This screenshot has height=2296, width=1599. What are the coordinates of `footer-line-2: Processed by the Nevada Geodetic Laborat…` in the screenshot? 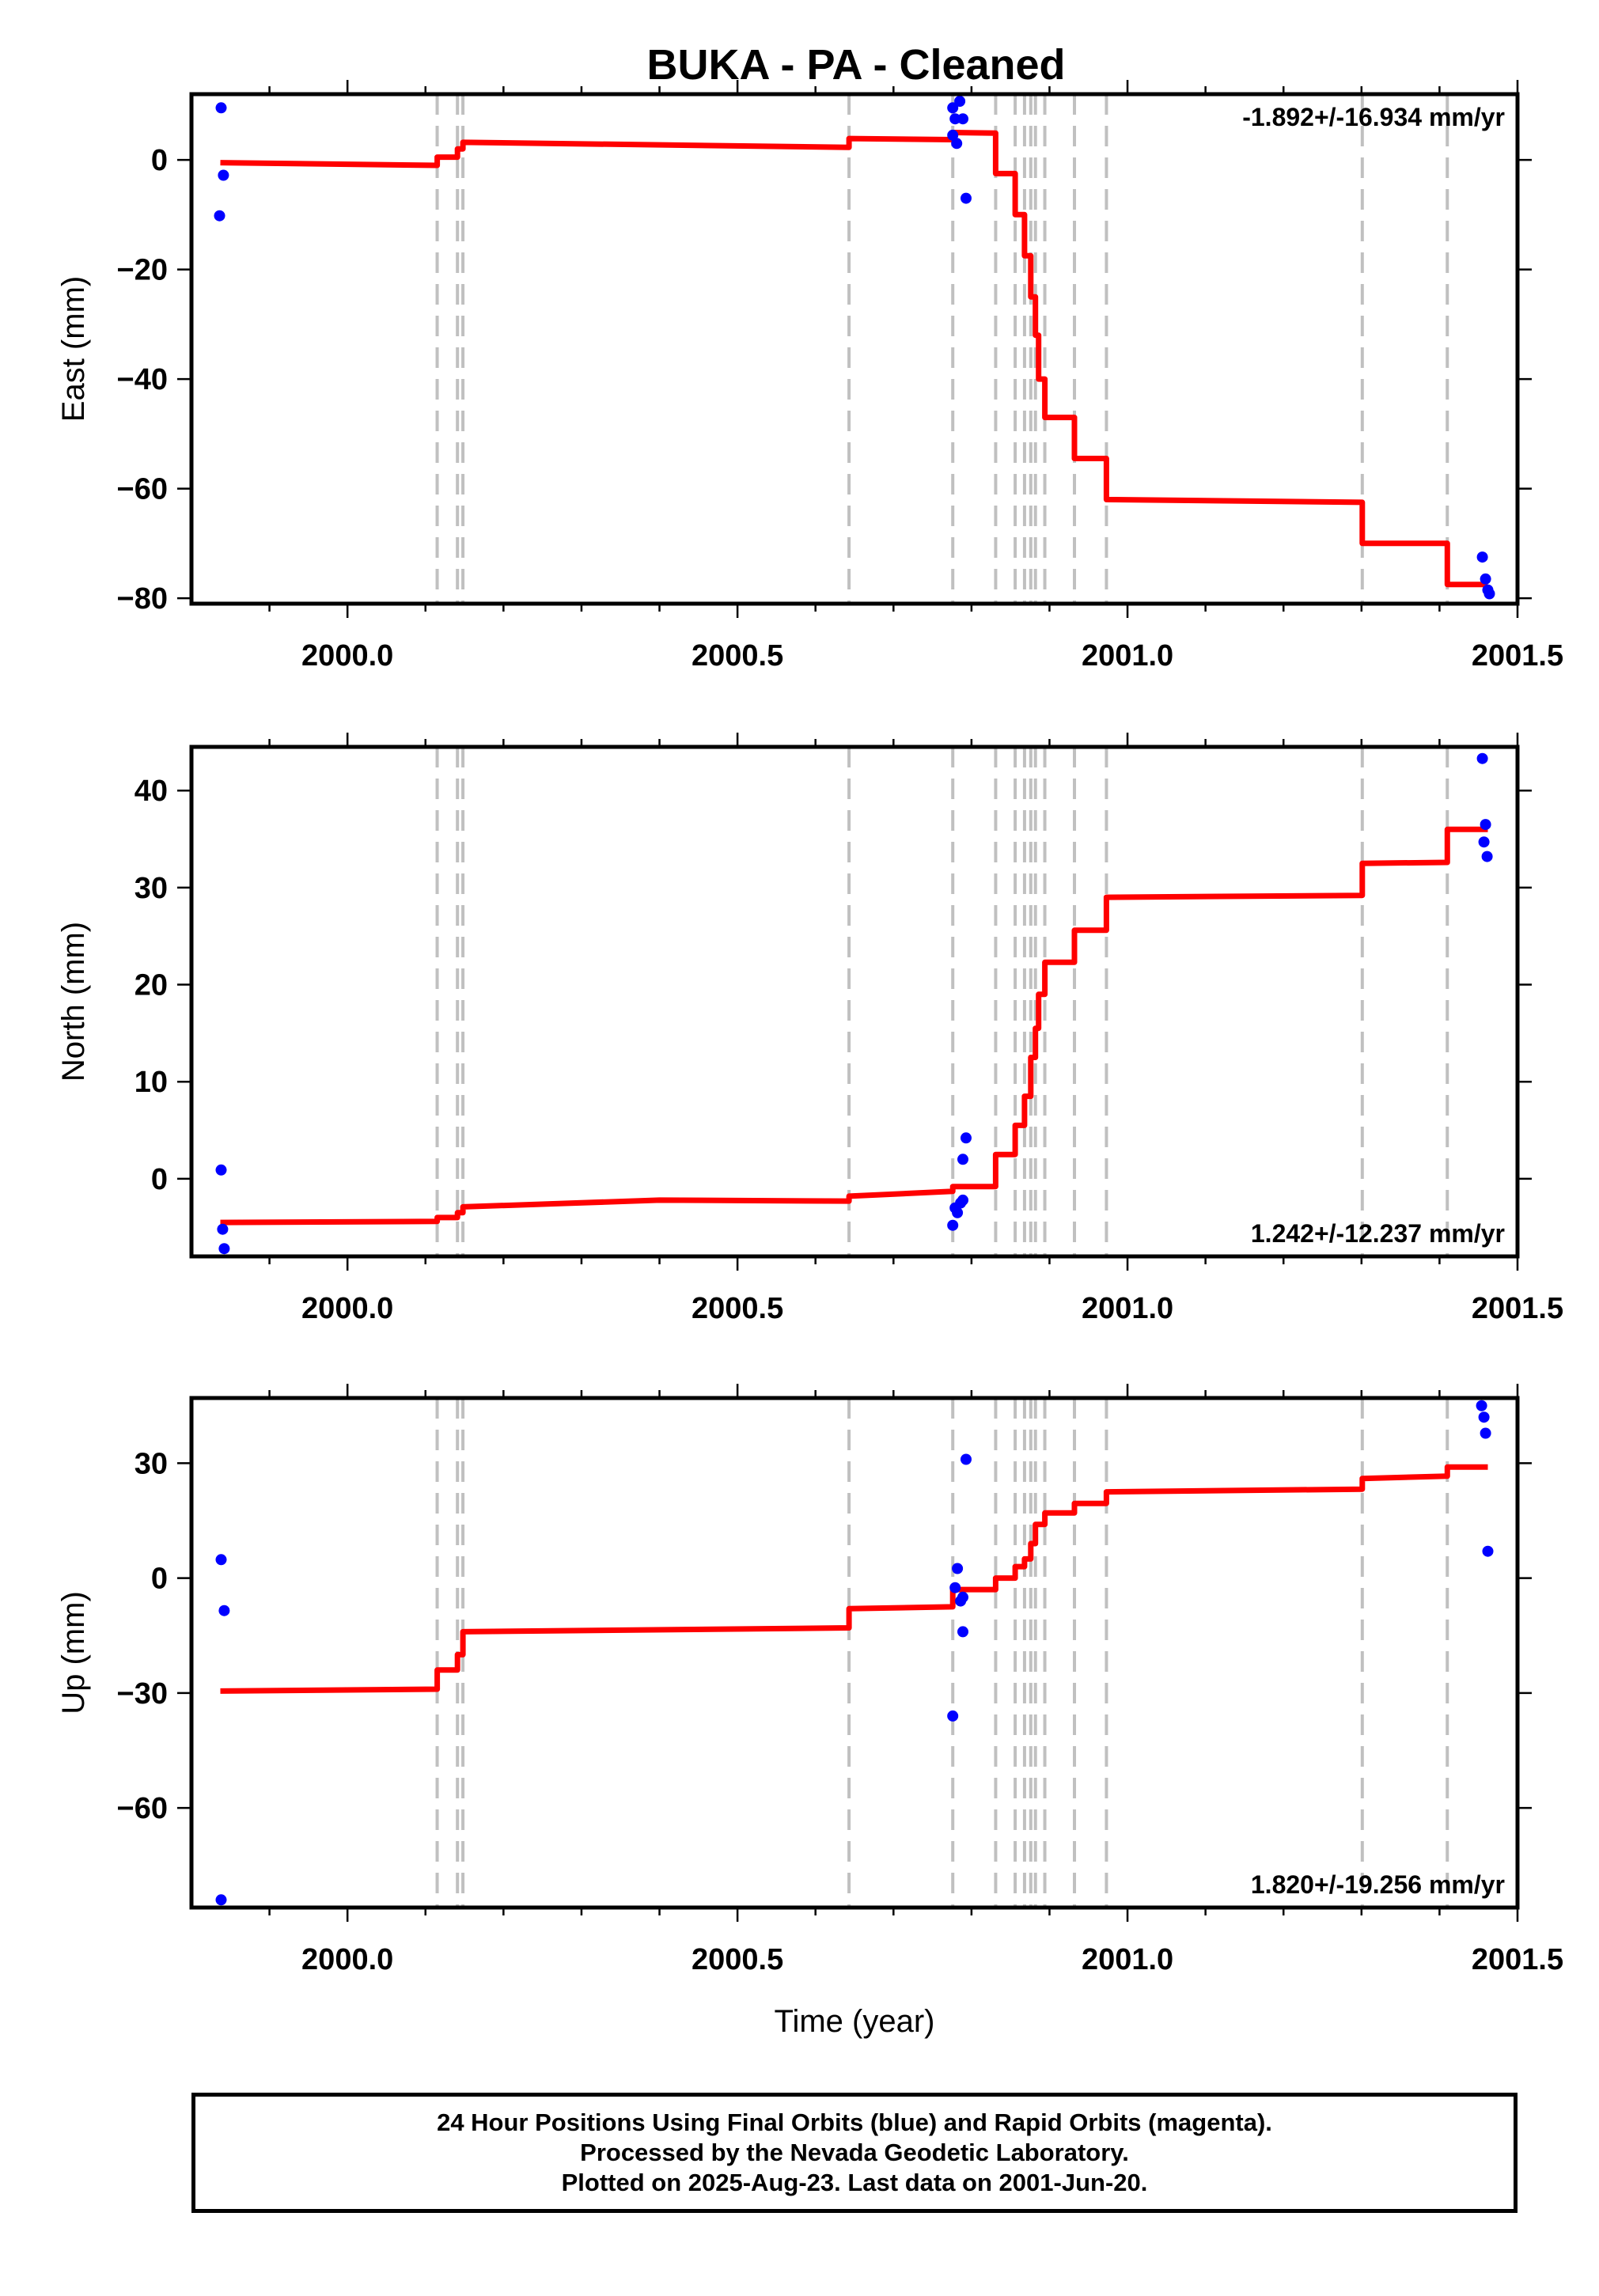 It's located at (855, 2153).